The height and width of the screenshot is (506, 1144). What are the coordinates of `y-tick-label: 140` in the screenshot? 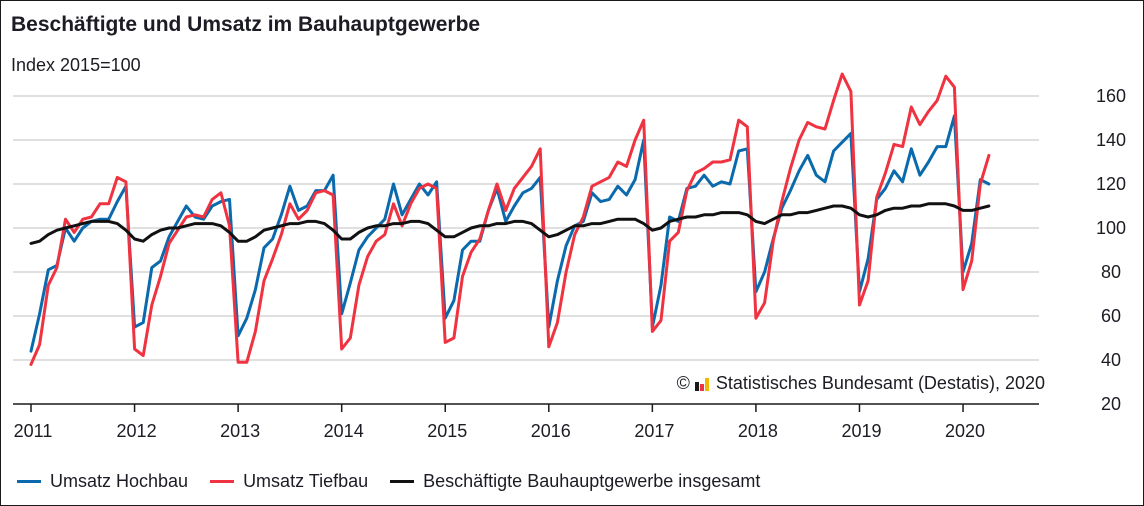 It's located at (1111, 140).